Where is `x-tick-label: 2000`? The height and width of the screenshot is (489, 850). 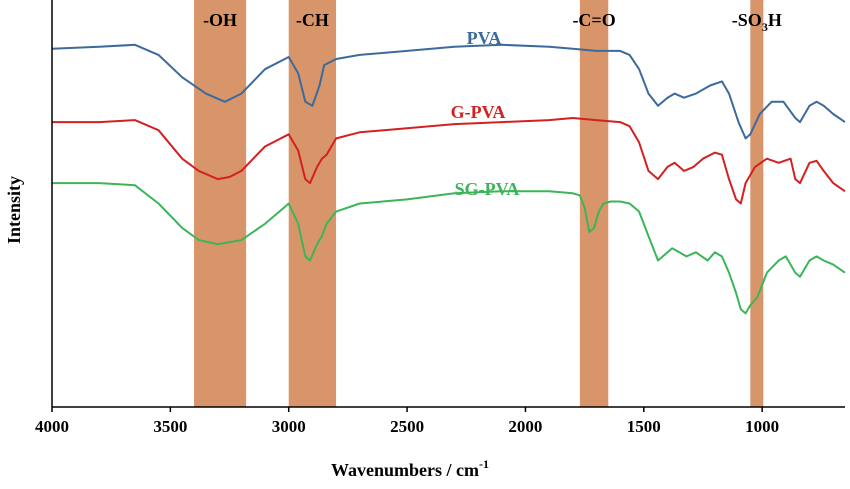 x-tick-label: 2000 is located at coordinates (525, 426).